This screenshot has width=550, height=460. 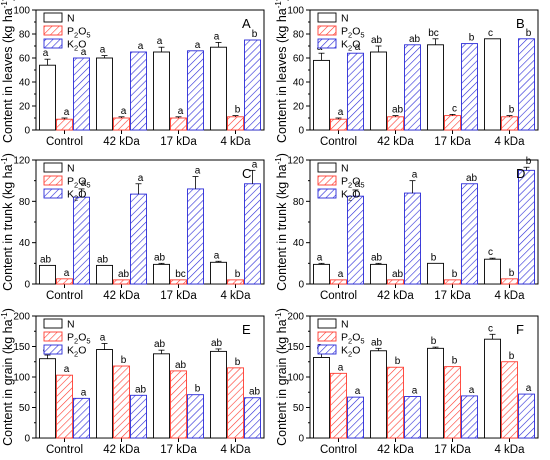 What do you see at coordinates (520, 23) in the screenshot?
I see `panel-letter: B` at bounding box center [520, 23].